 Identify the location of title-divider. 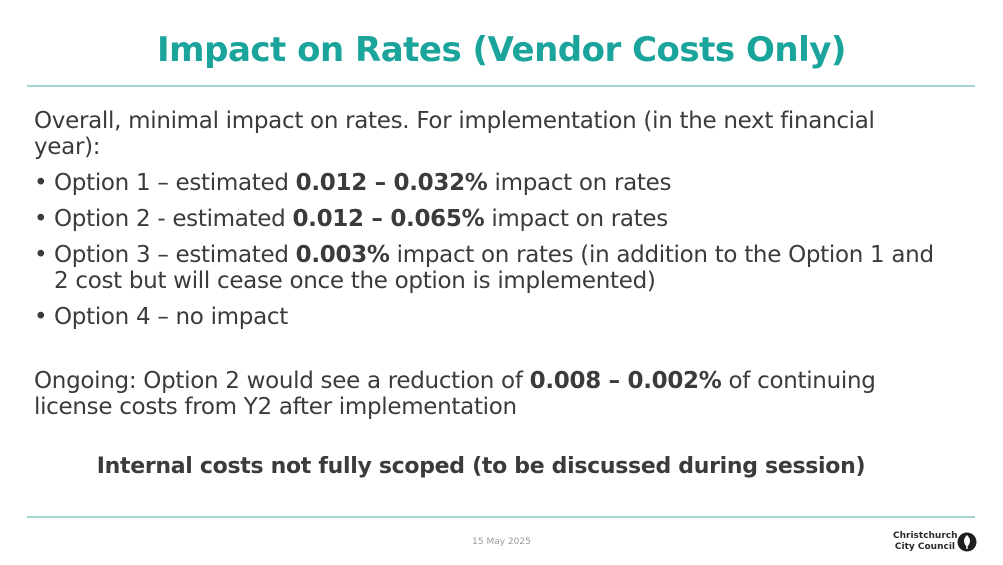
(501, 86).